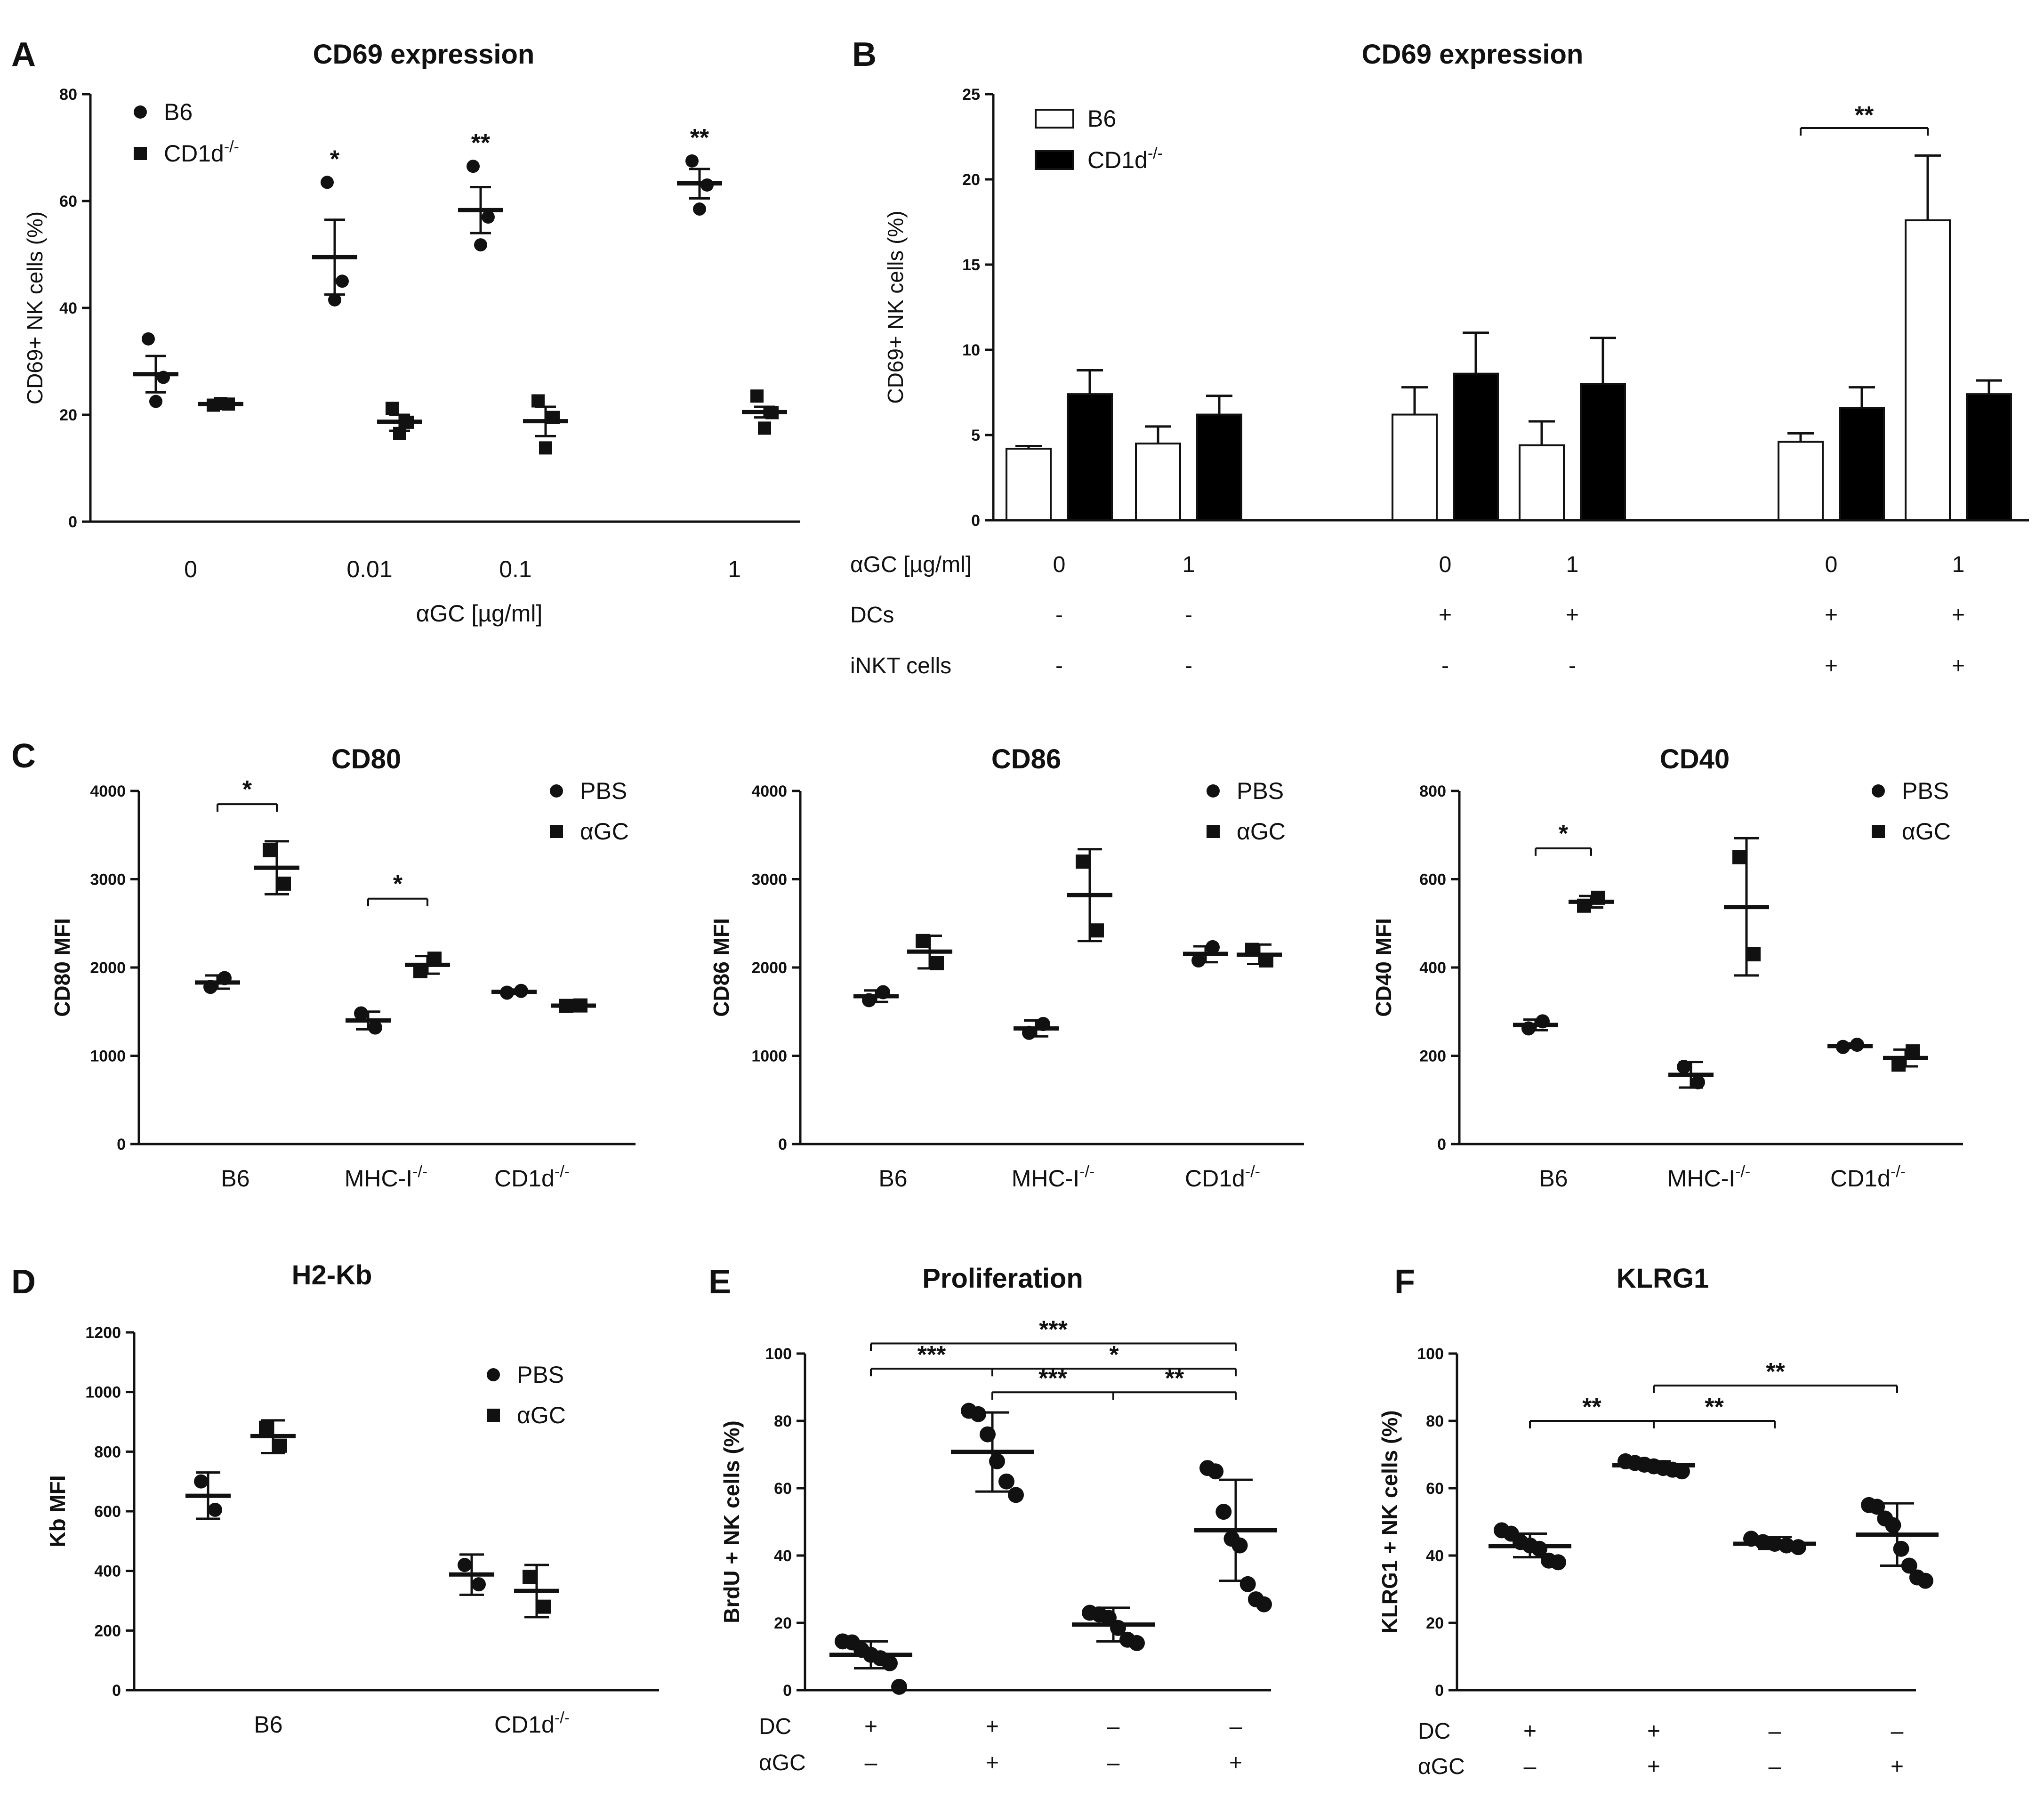 The image size is (2044, 1798). Describe the element at coordinates (524, 1179) in the screenshot. I see `x-tick-label-C1-main: CD1d` at that location.